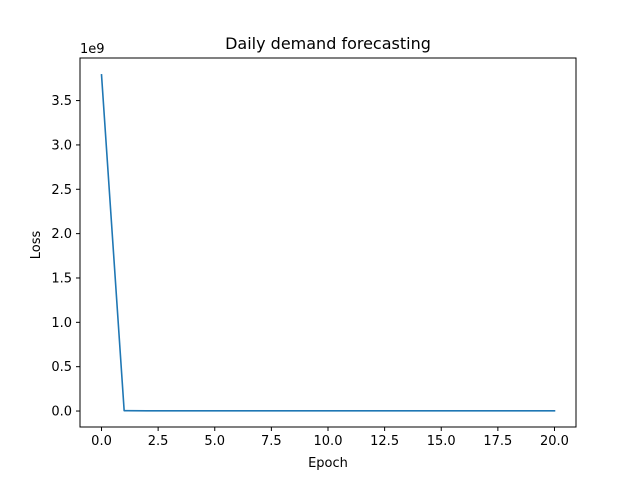 The image size is (640, 480). Describe the element at coordinates (61, 367) in the screenshot. I see `y-tick-label: 0.5` at that location.